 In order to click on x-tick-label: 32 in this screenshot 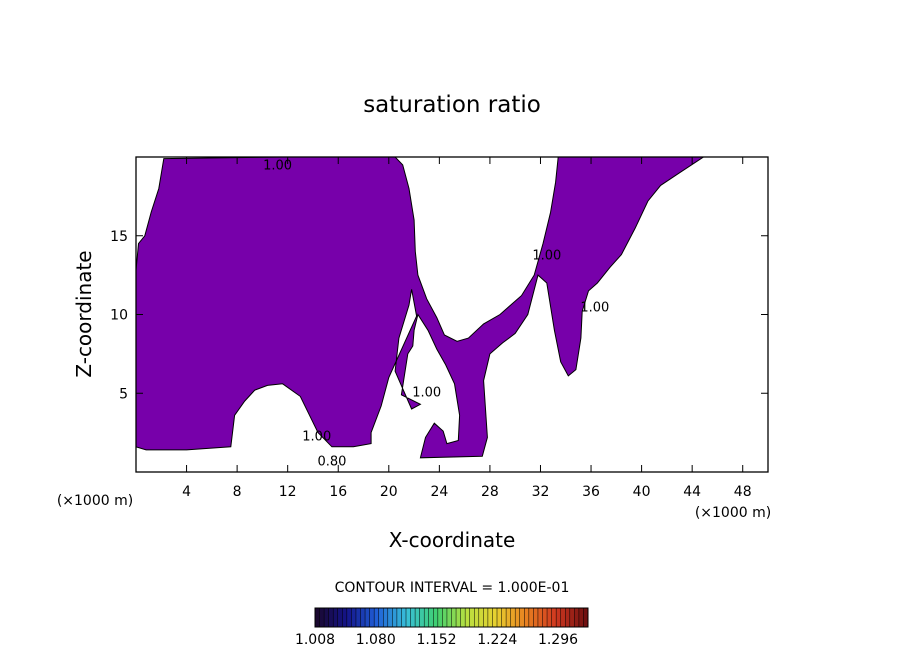, I will do `click(541, 492)`.